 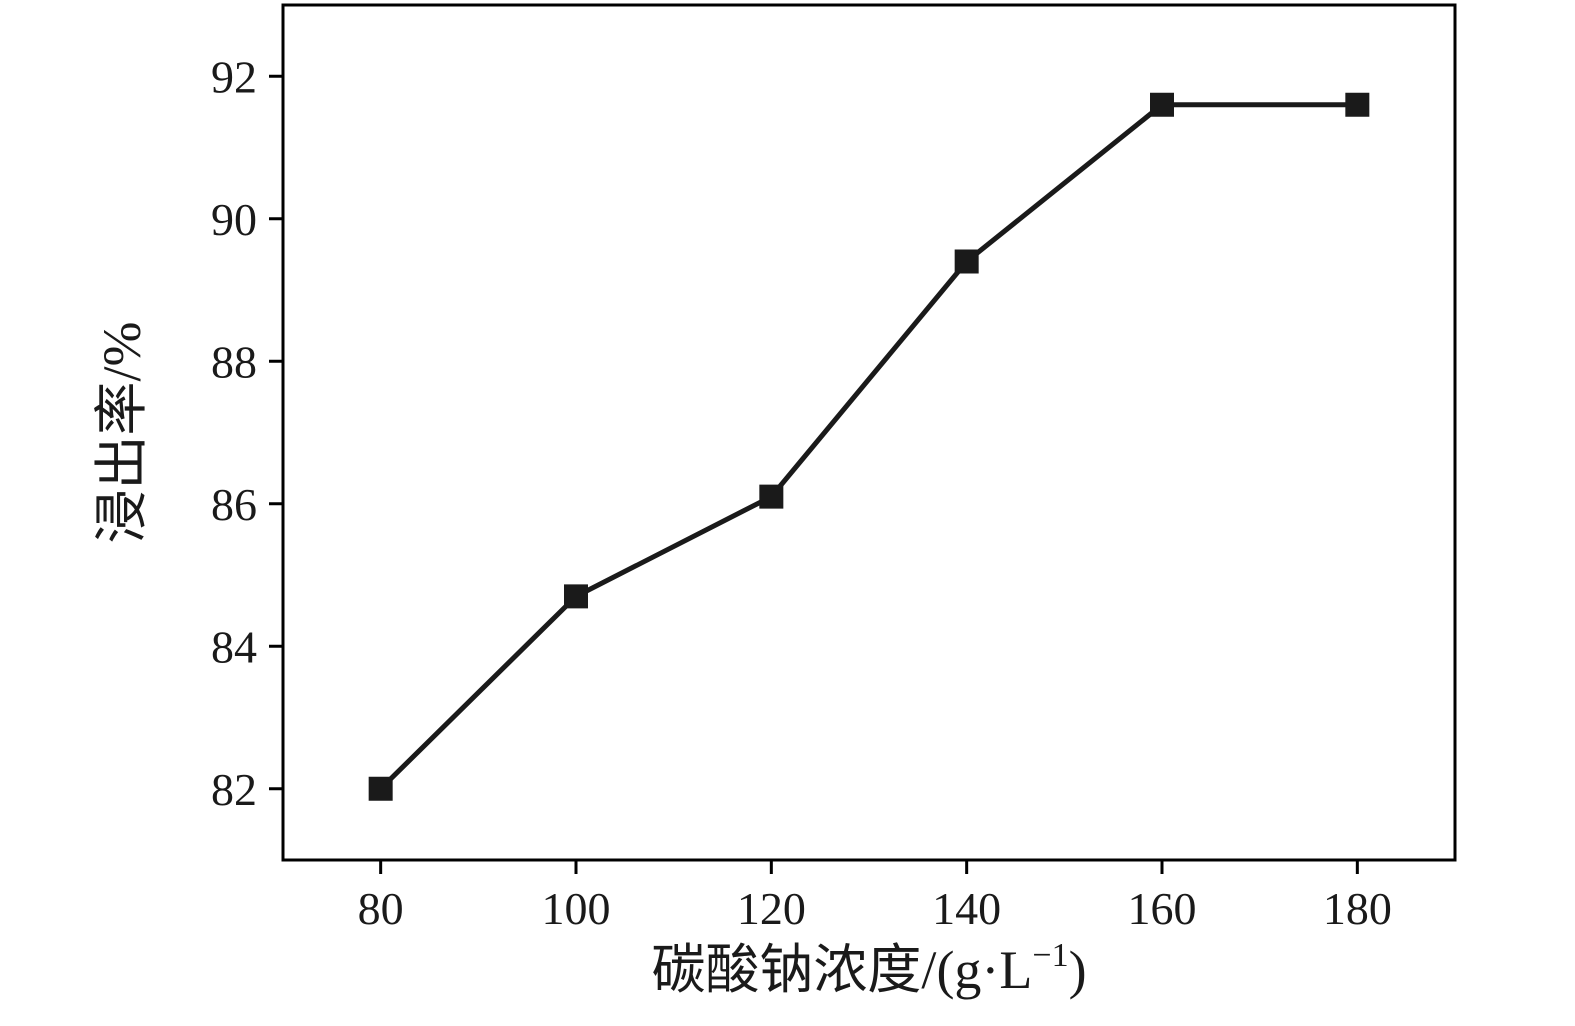 What do you see at coordinates (841, 970) in the screenshot?
I see `x-axis-title-main: 碳酸钠浓度/(g·L` at bounding box center [841, 970].